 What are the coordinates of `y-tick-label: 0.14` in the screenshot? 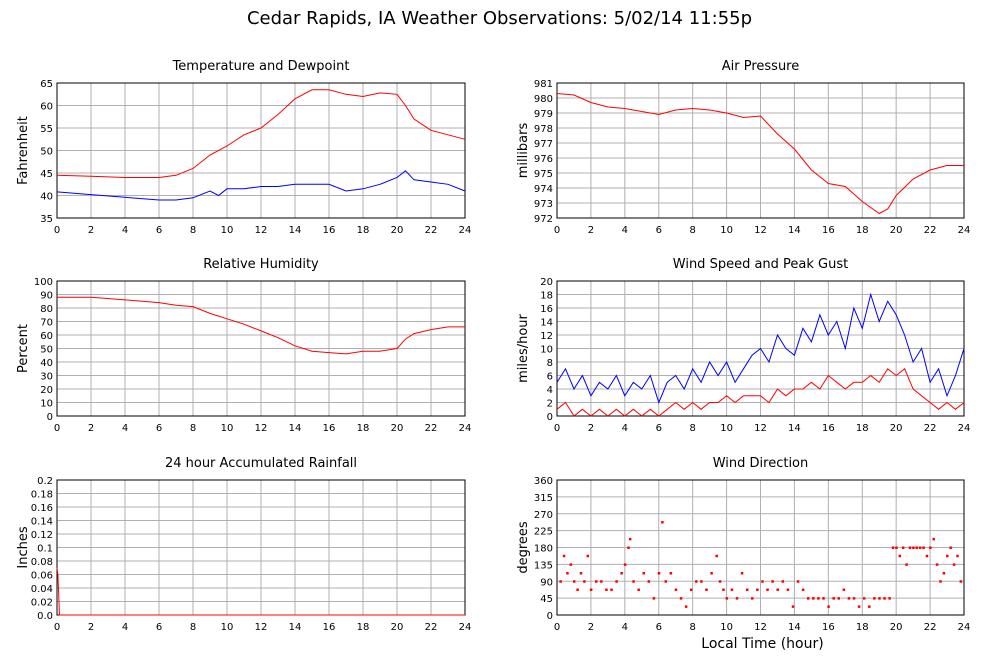 It's located at (42, 522).